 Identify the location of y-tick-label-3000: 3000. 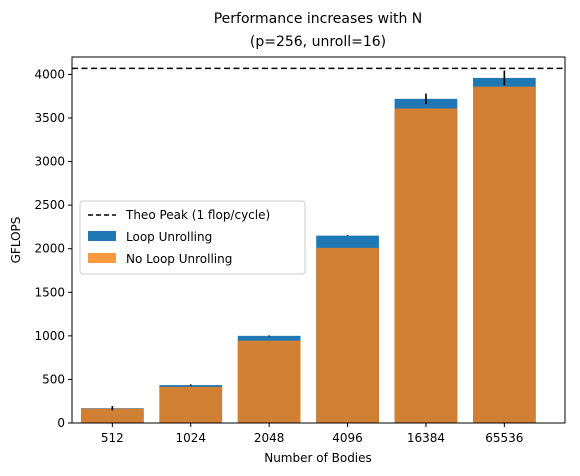
(49, 162).